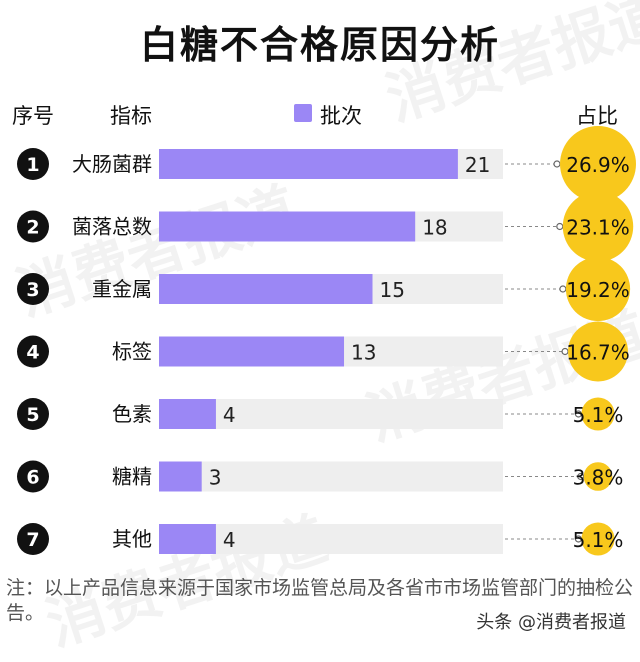 The width and height of the screenshot is (640, 662). I want to click on index-number: 5, so click(32, 415).